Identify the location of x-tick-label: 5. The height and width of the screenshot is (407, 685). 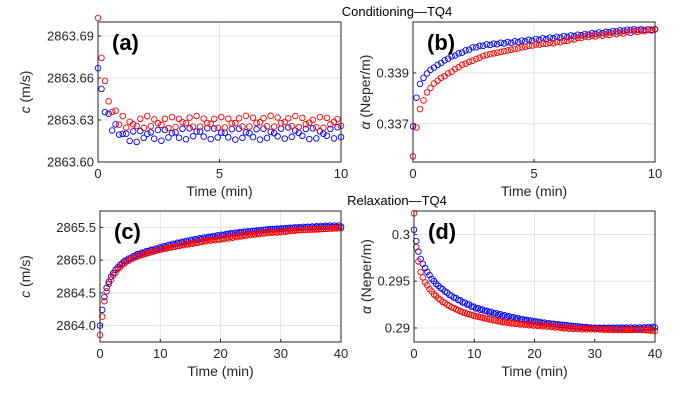
(533, 173).